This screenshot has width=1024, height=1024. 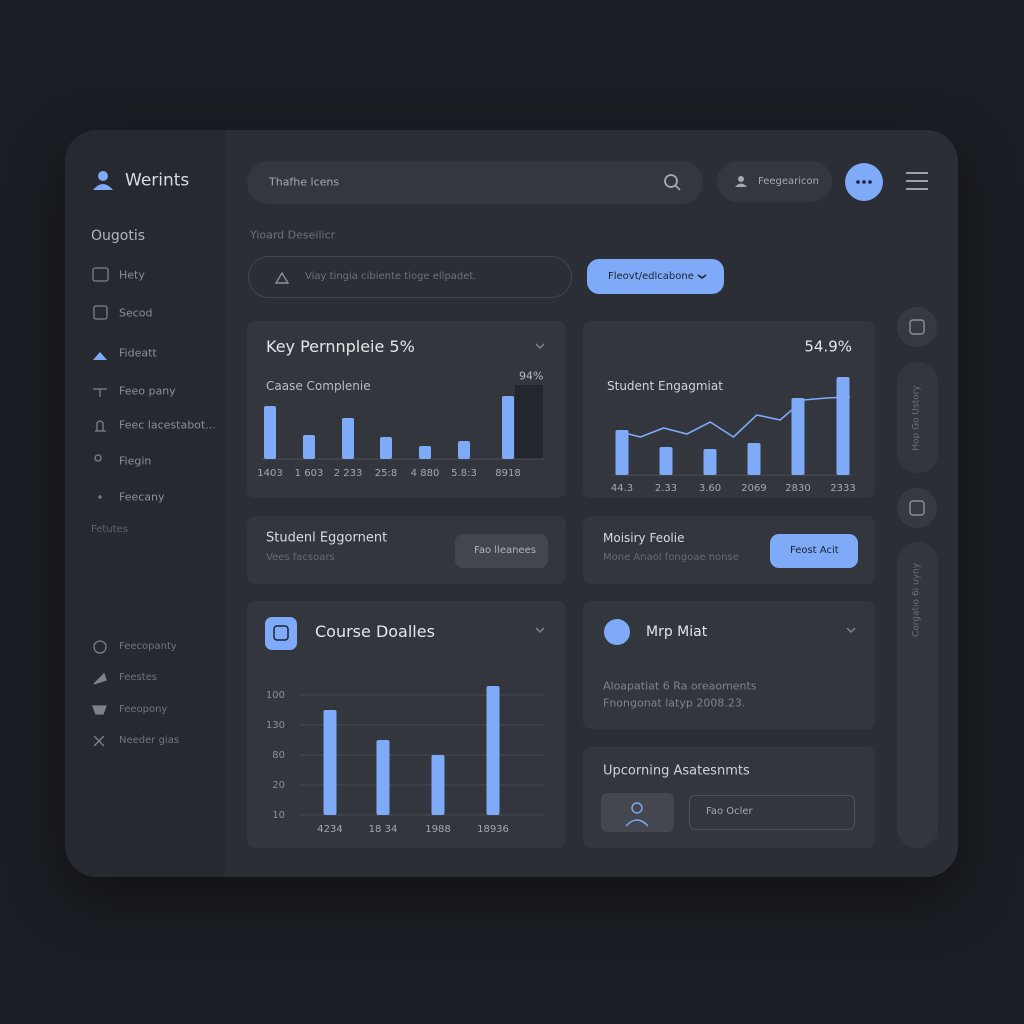 What do you see at coordinates (788, 181) in the screenshot?
I see `user-name: Feegearicon` at bounding box center [788, 181].